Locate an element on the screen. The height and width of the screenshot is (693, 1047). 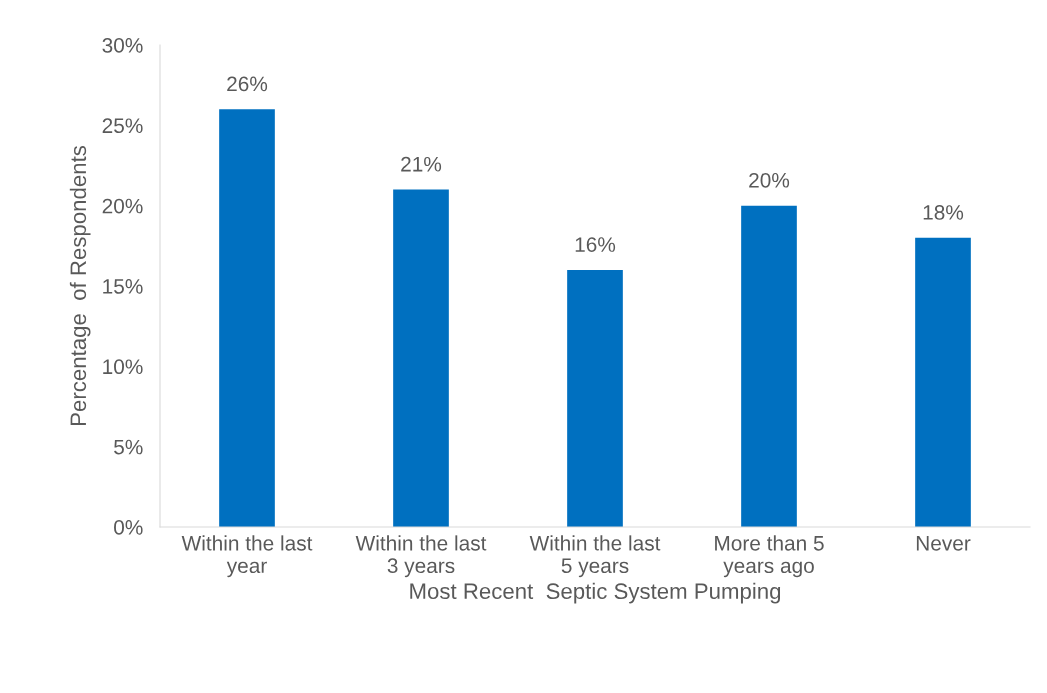
data-label: 16% is located at coordinates (595, 244).